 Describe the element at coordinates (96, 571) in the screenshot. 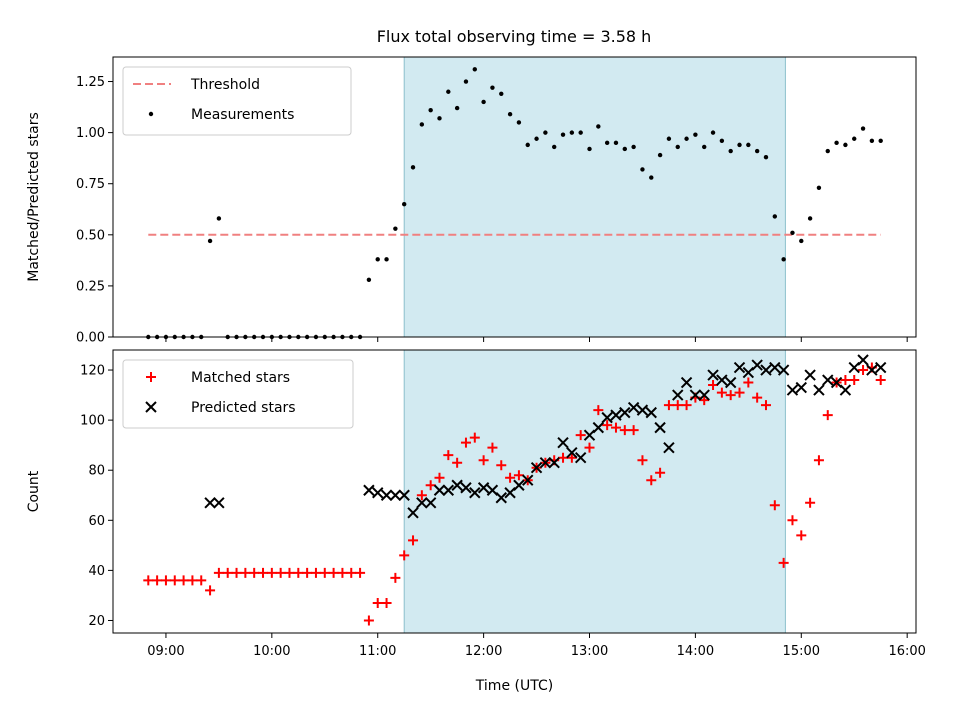

I see `bottom-y-tick-label: 40` at that location.